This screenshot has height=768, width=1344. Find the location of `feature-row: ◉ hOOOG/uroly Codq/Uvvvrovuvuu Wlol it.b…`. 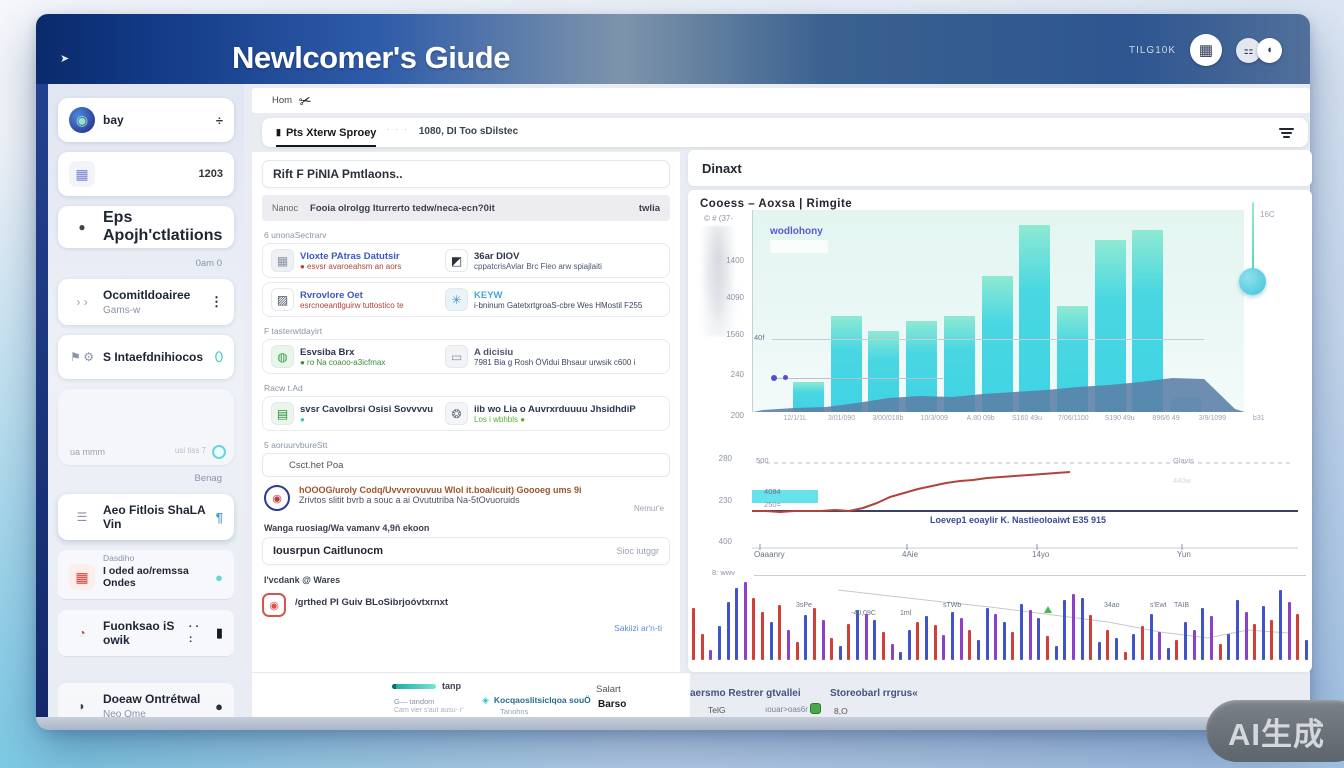

feature-row: ◉ hOOOG/uroly Codq/Uvvvrovuvuu Wlol it.b… is located at coordinates (466, 495).